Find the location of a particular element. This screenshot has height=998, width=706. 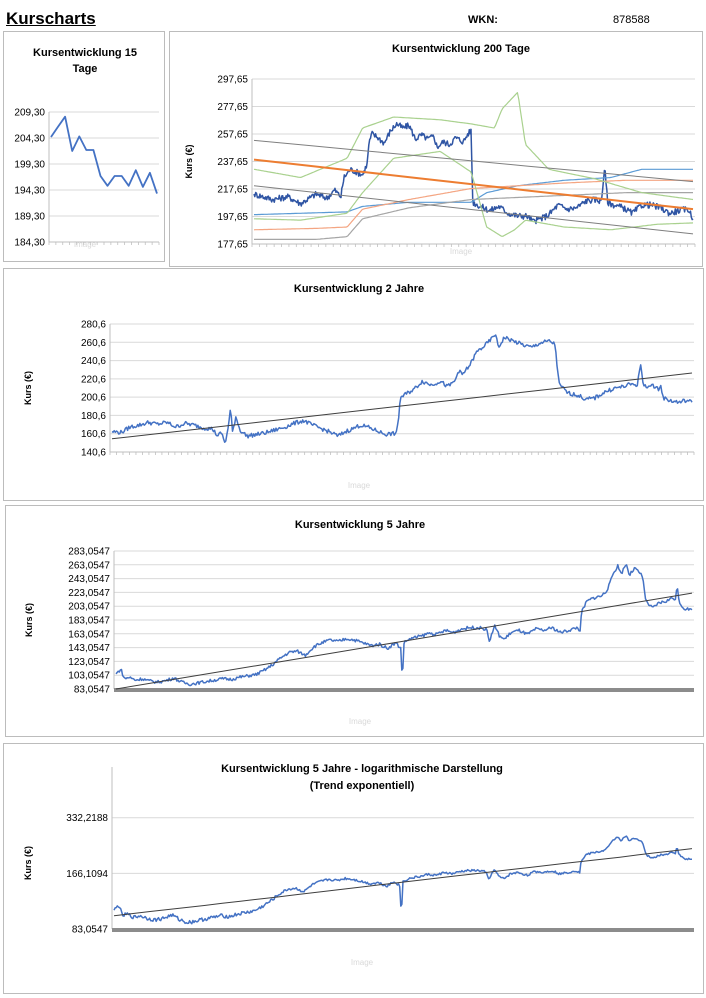

y-tick-label: 197,65 is located at coordinates (232, 217).